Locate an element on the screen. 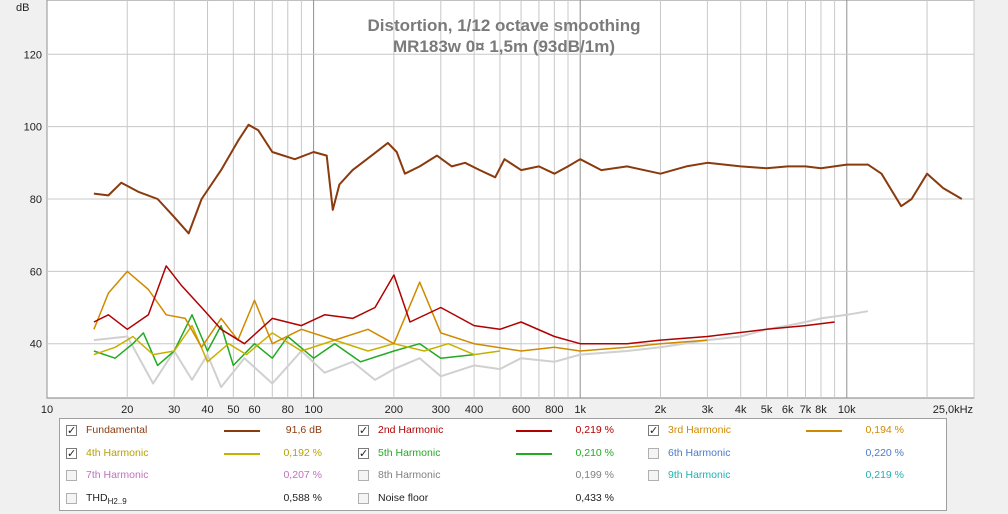 Image resolution: width=1008 pixels, height=514 pixels. x-tick-label: 200 is located at coordinates (394, 410).